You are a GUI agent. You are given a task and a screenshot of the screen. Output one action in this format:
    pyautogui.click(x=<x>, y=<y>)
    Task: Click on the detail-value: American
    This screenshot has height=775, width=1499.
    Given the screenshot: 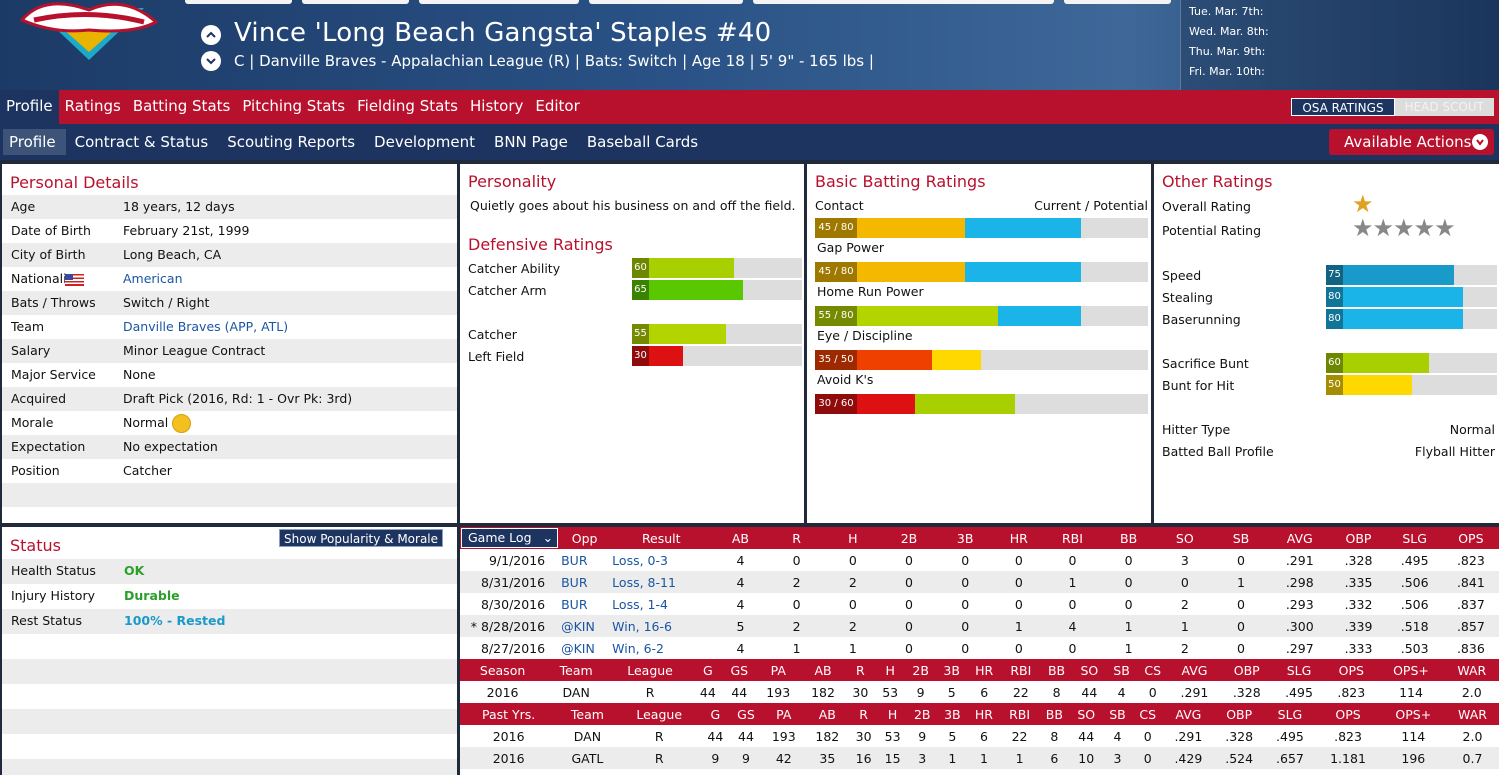 What is the action you would take?
    pyautogui.click(x=153, y=278)
    